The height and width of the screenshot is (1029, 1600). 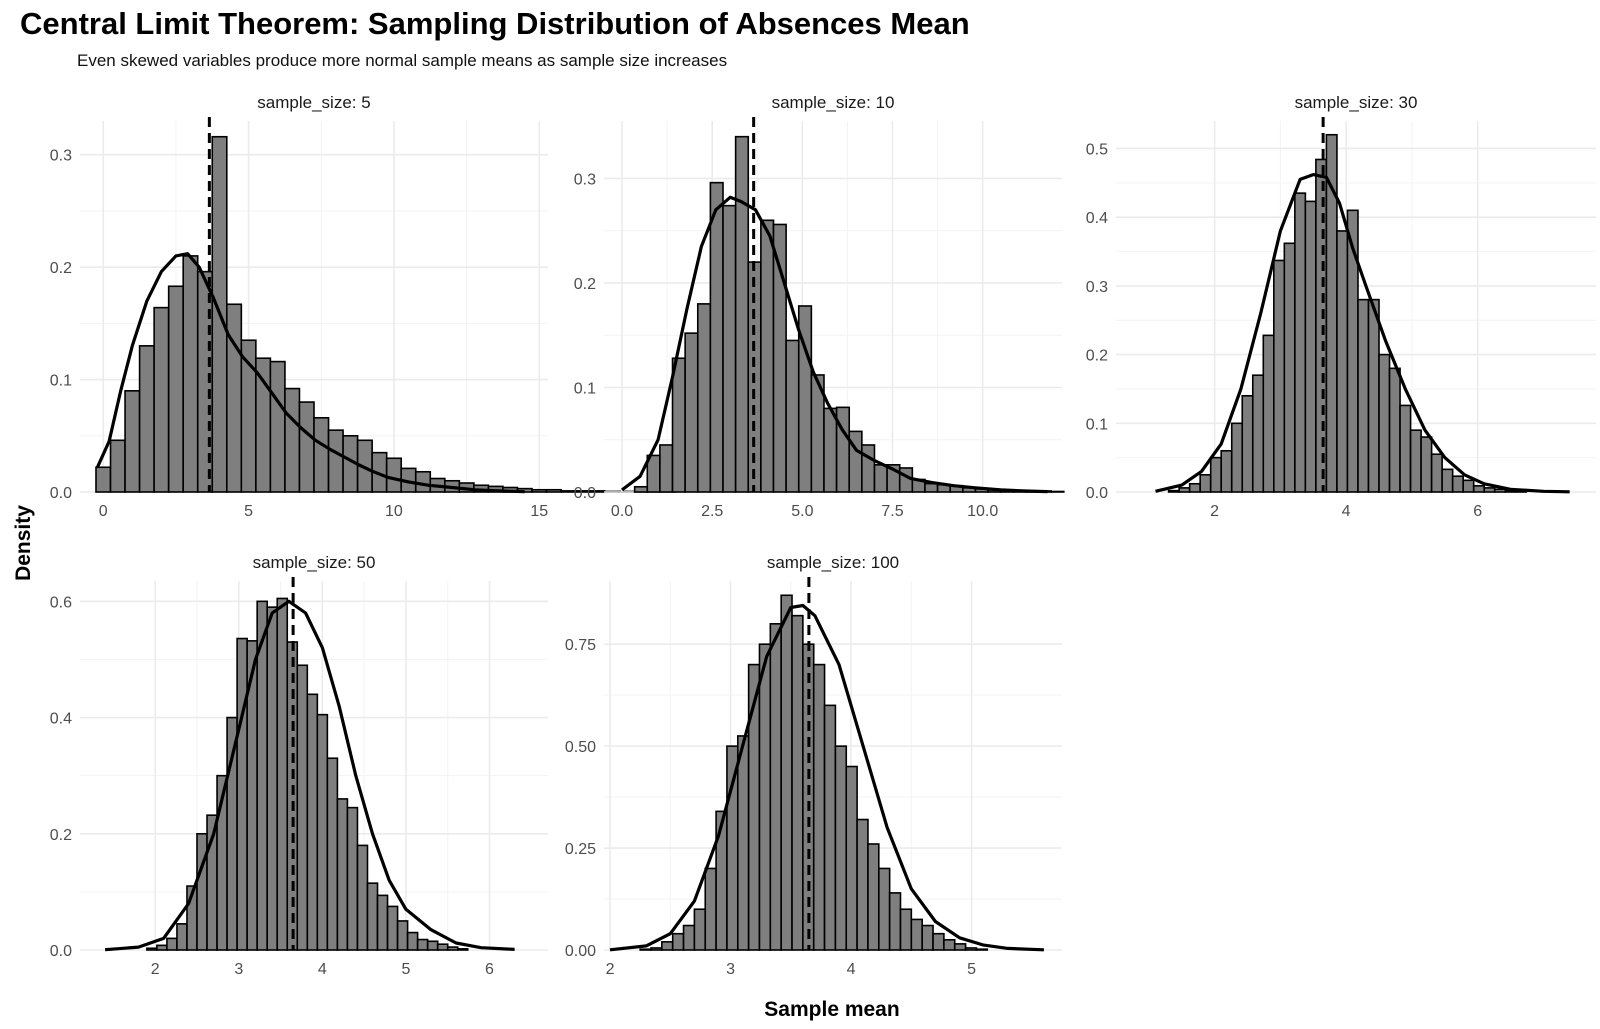 I want to click on x-tick-label: 2.5, so click(x=712, y=511).